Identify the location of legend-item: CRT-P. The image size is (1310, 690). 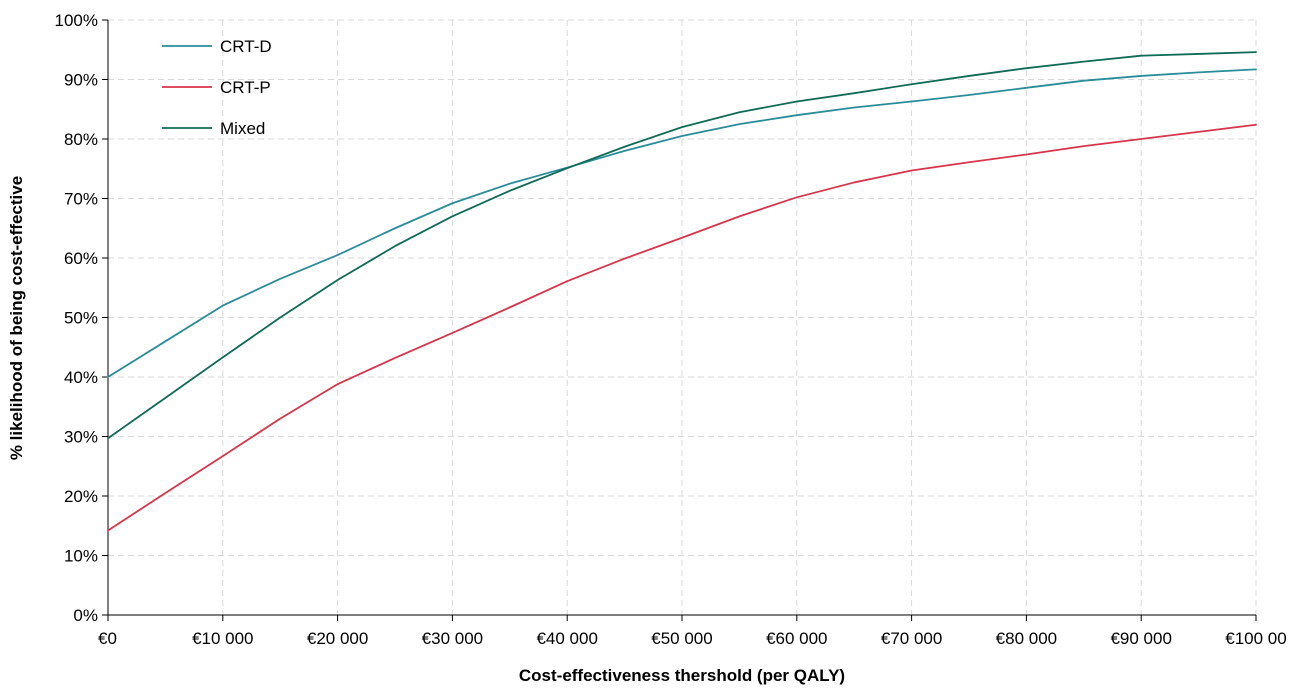
(216, 87).